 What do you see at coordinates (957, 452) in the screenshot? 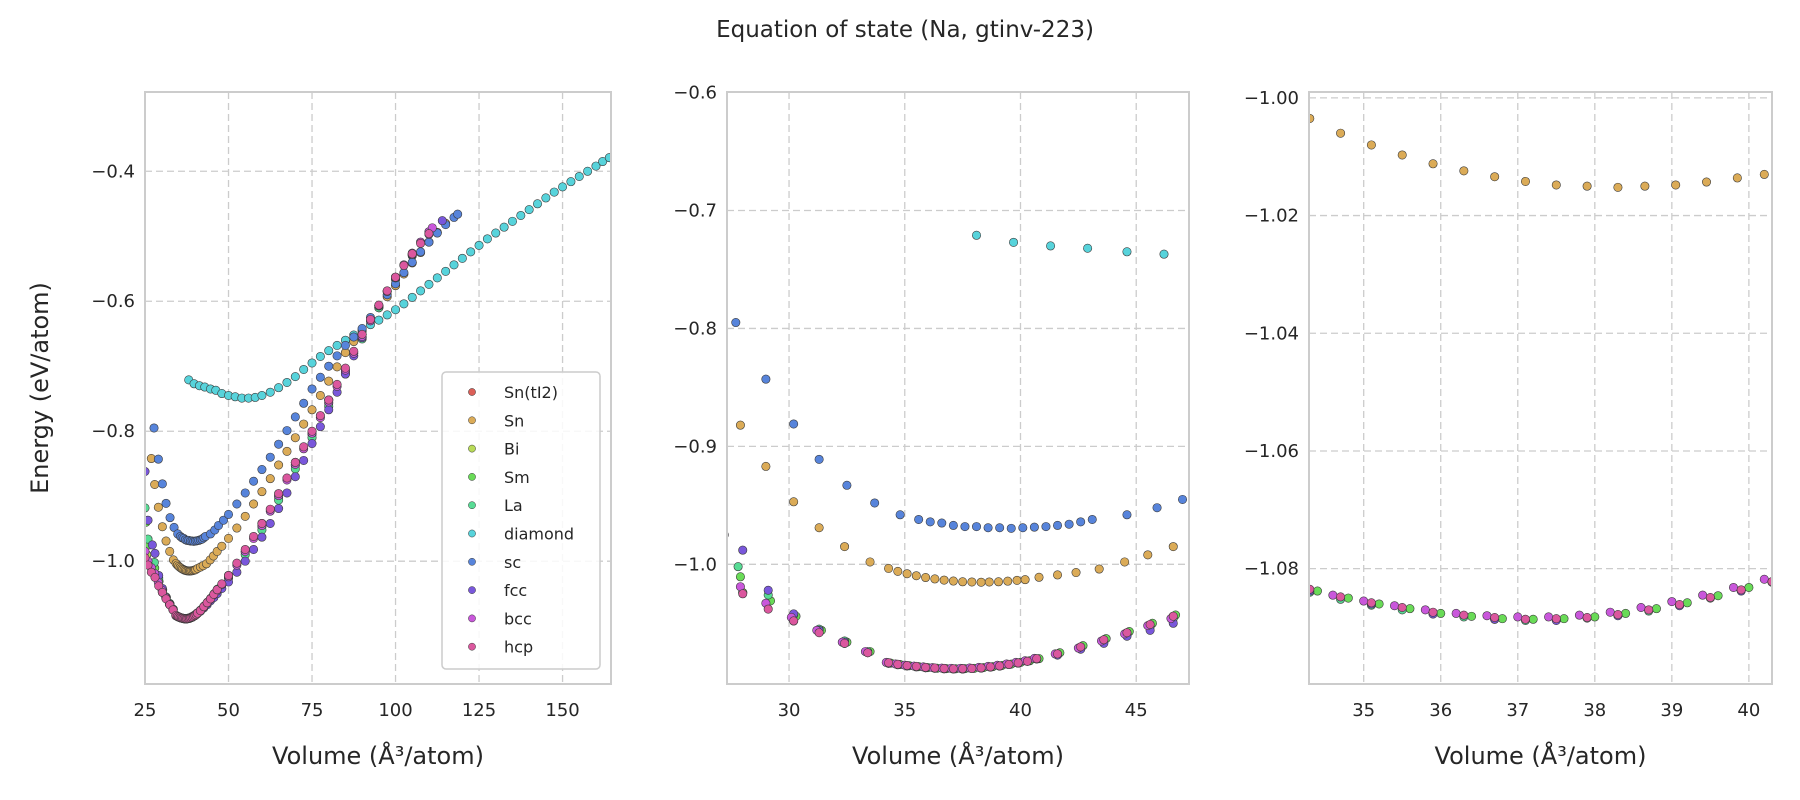
I see `scatter-points` at bounding box center [957, 452].